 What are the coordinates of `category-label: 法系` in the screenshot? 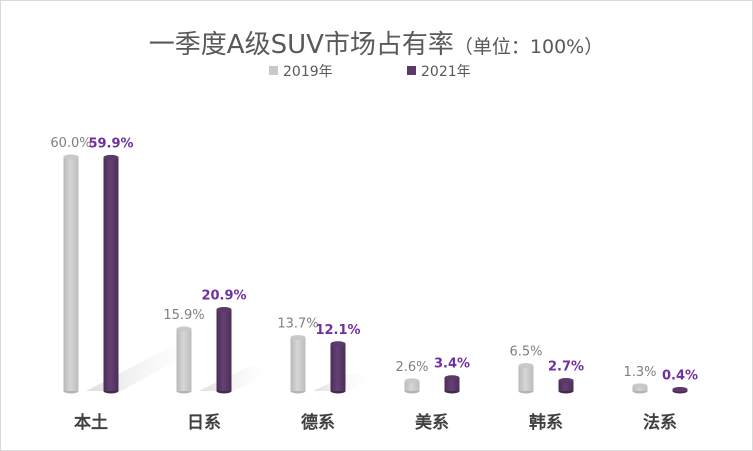 It's located at (660, 422).